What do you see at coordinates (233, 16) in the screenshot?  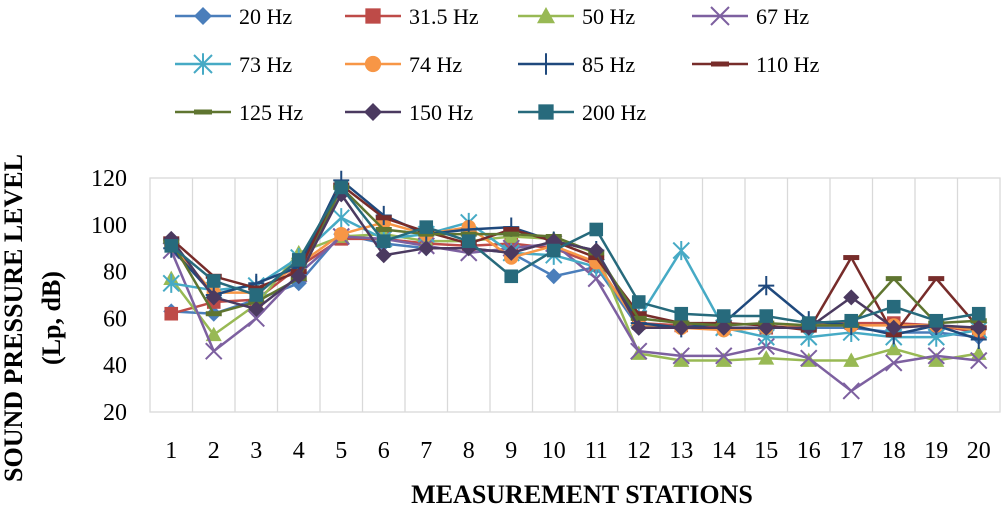 I see `legend-item: 20 Hz` at bounding box center [233, 16].